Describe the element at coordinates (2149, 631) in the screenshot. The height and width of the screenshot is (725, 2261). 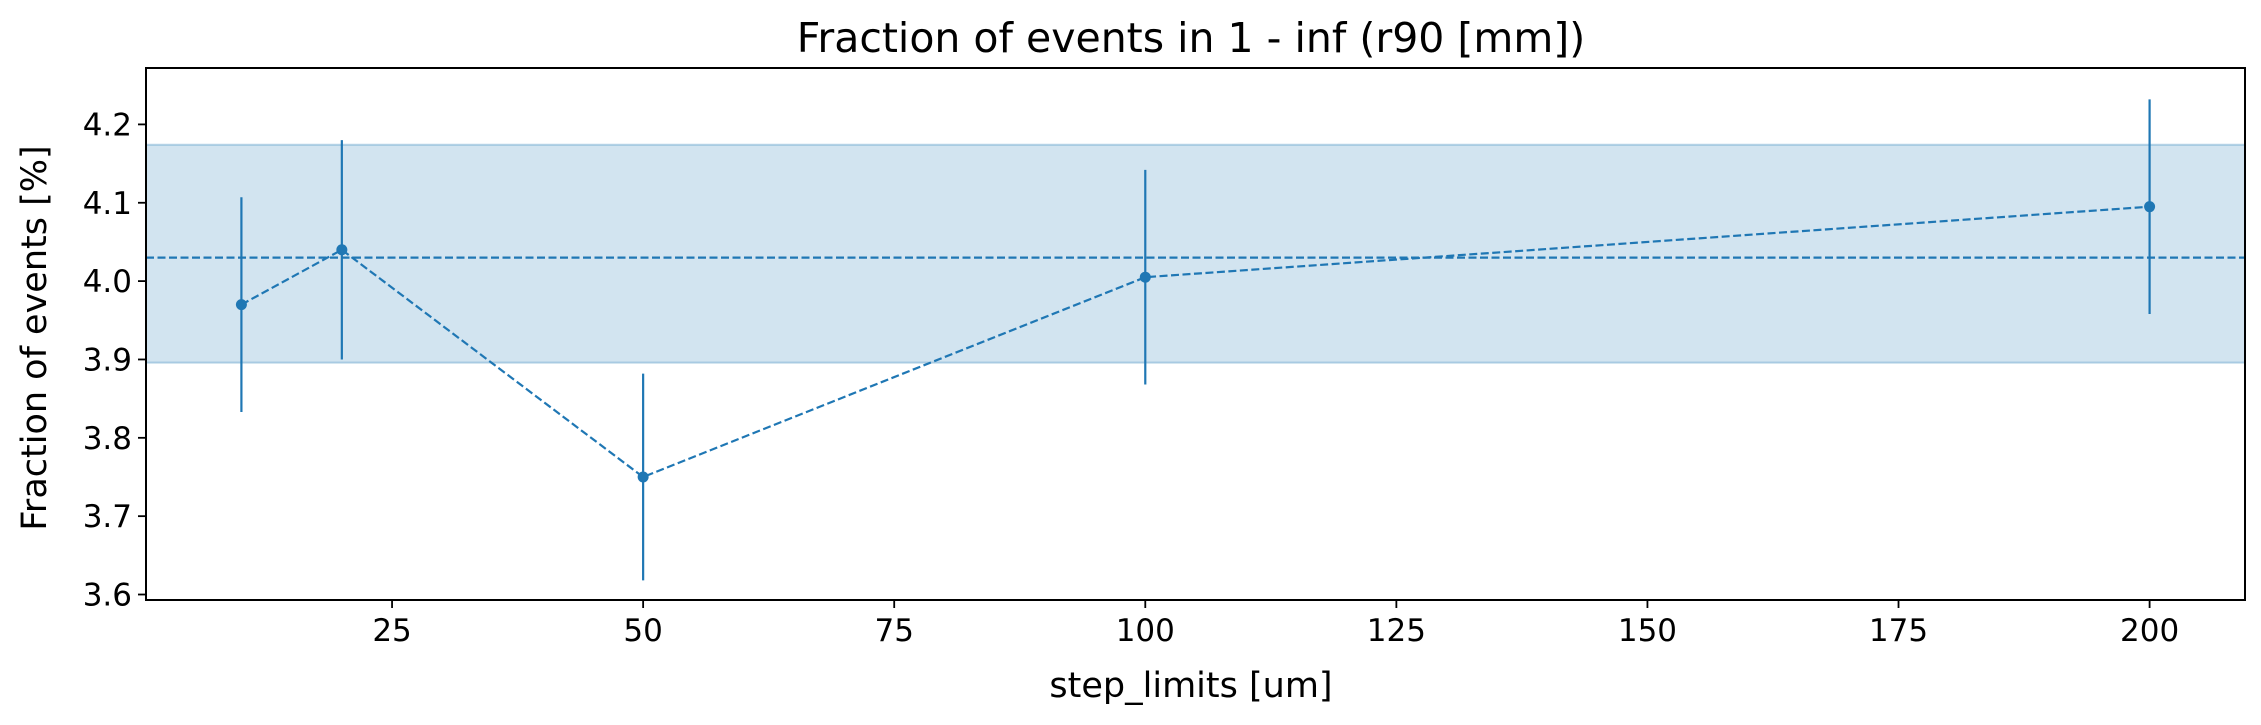
I see `x-tick-label: 200` at that location.